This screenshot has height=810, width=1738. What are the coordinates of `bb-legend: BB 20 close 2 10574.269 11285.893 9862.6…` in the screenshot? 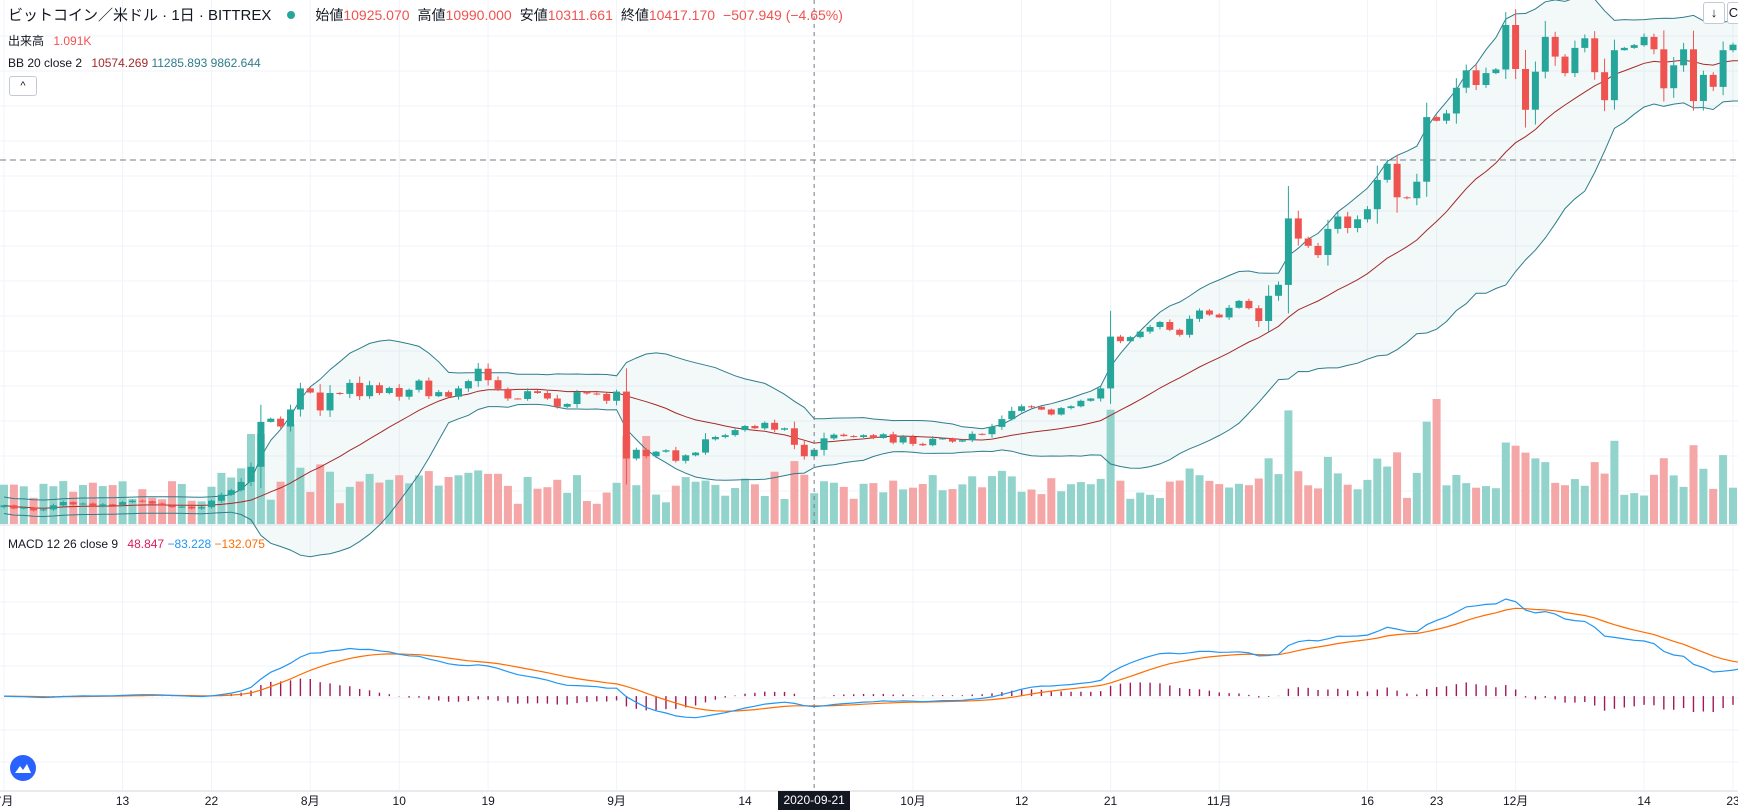 It's located at (134, 63).